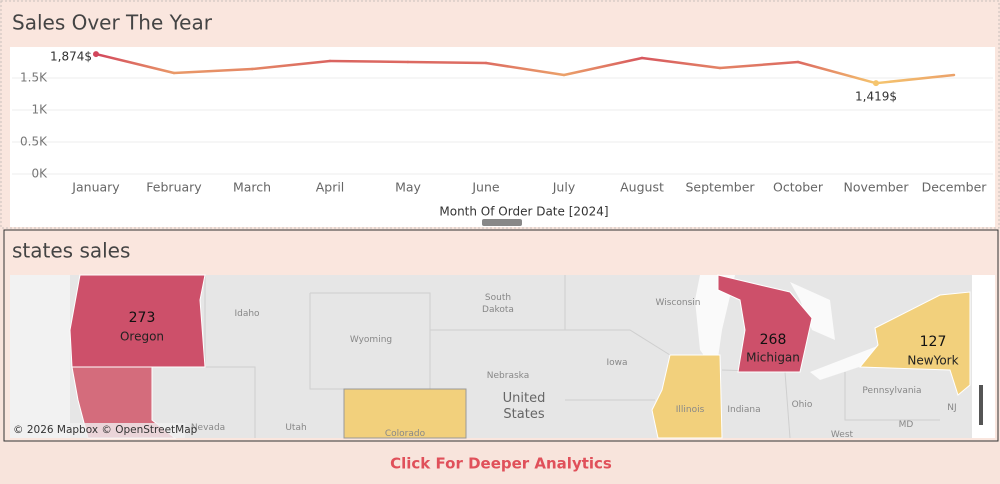  Describe the element at coordinates (174, 187) in the screenshot. I see `x-tick-label: February` at that location.